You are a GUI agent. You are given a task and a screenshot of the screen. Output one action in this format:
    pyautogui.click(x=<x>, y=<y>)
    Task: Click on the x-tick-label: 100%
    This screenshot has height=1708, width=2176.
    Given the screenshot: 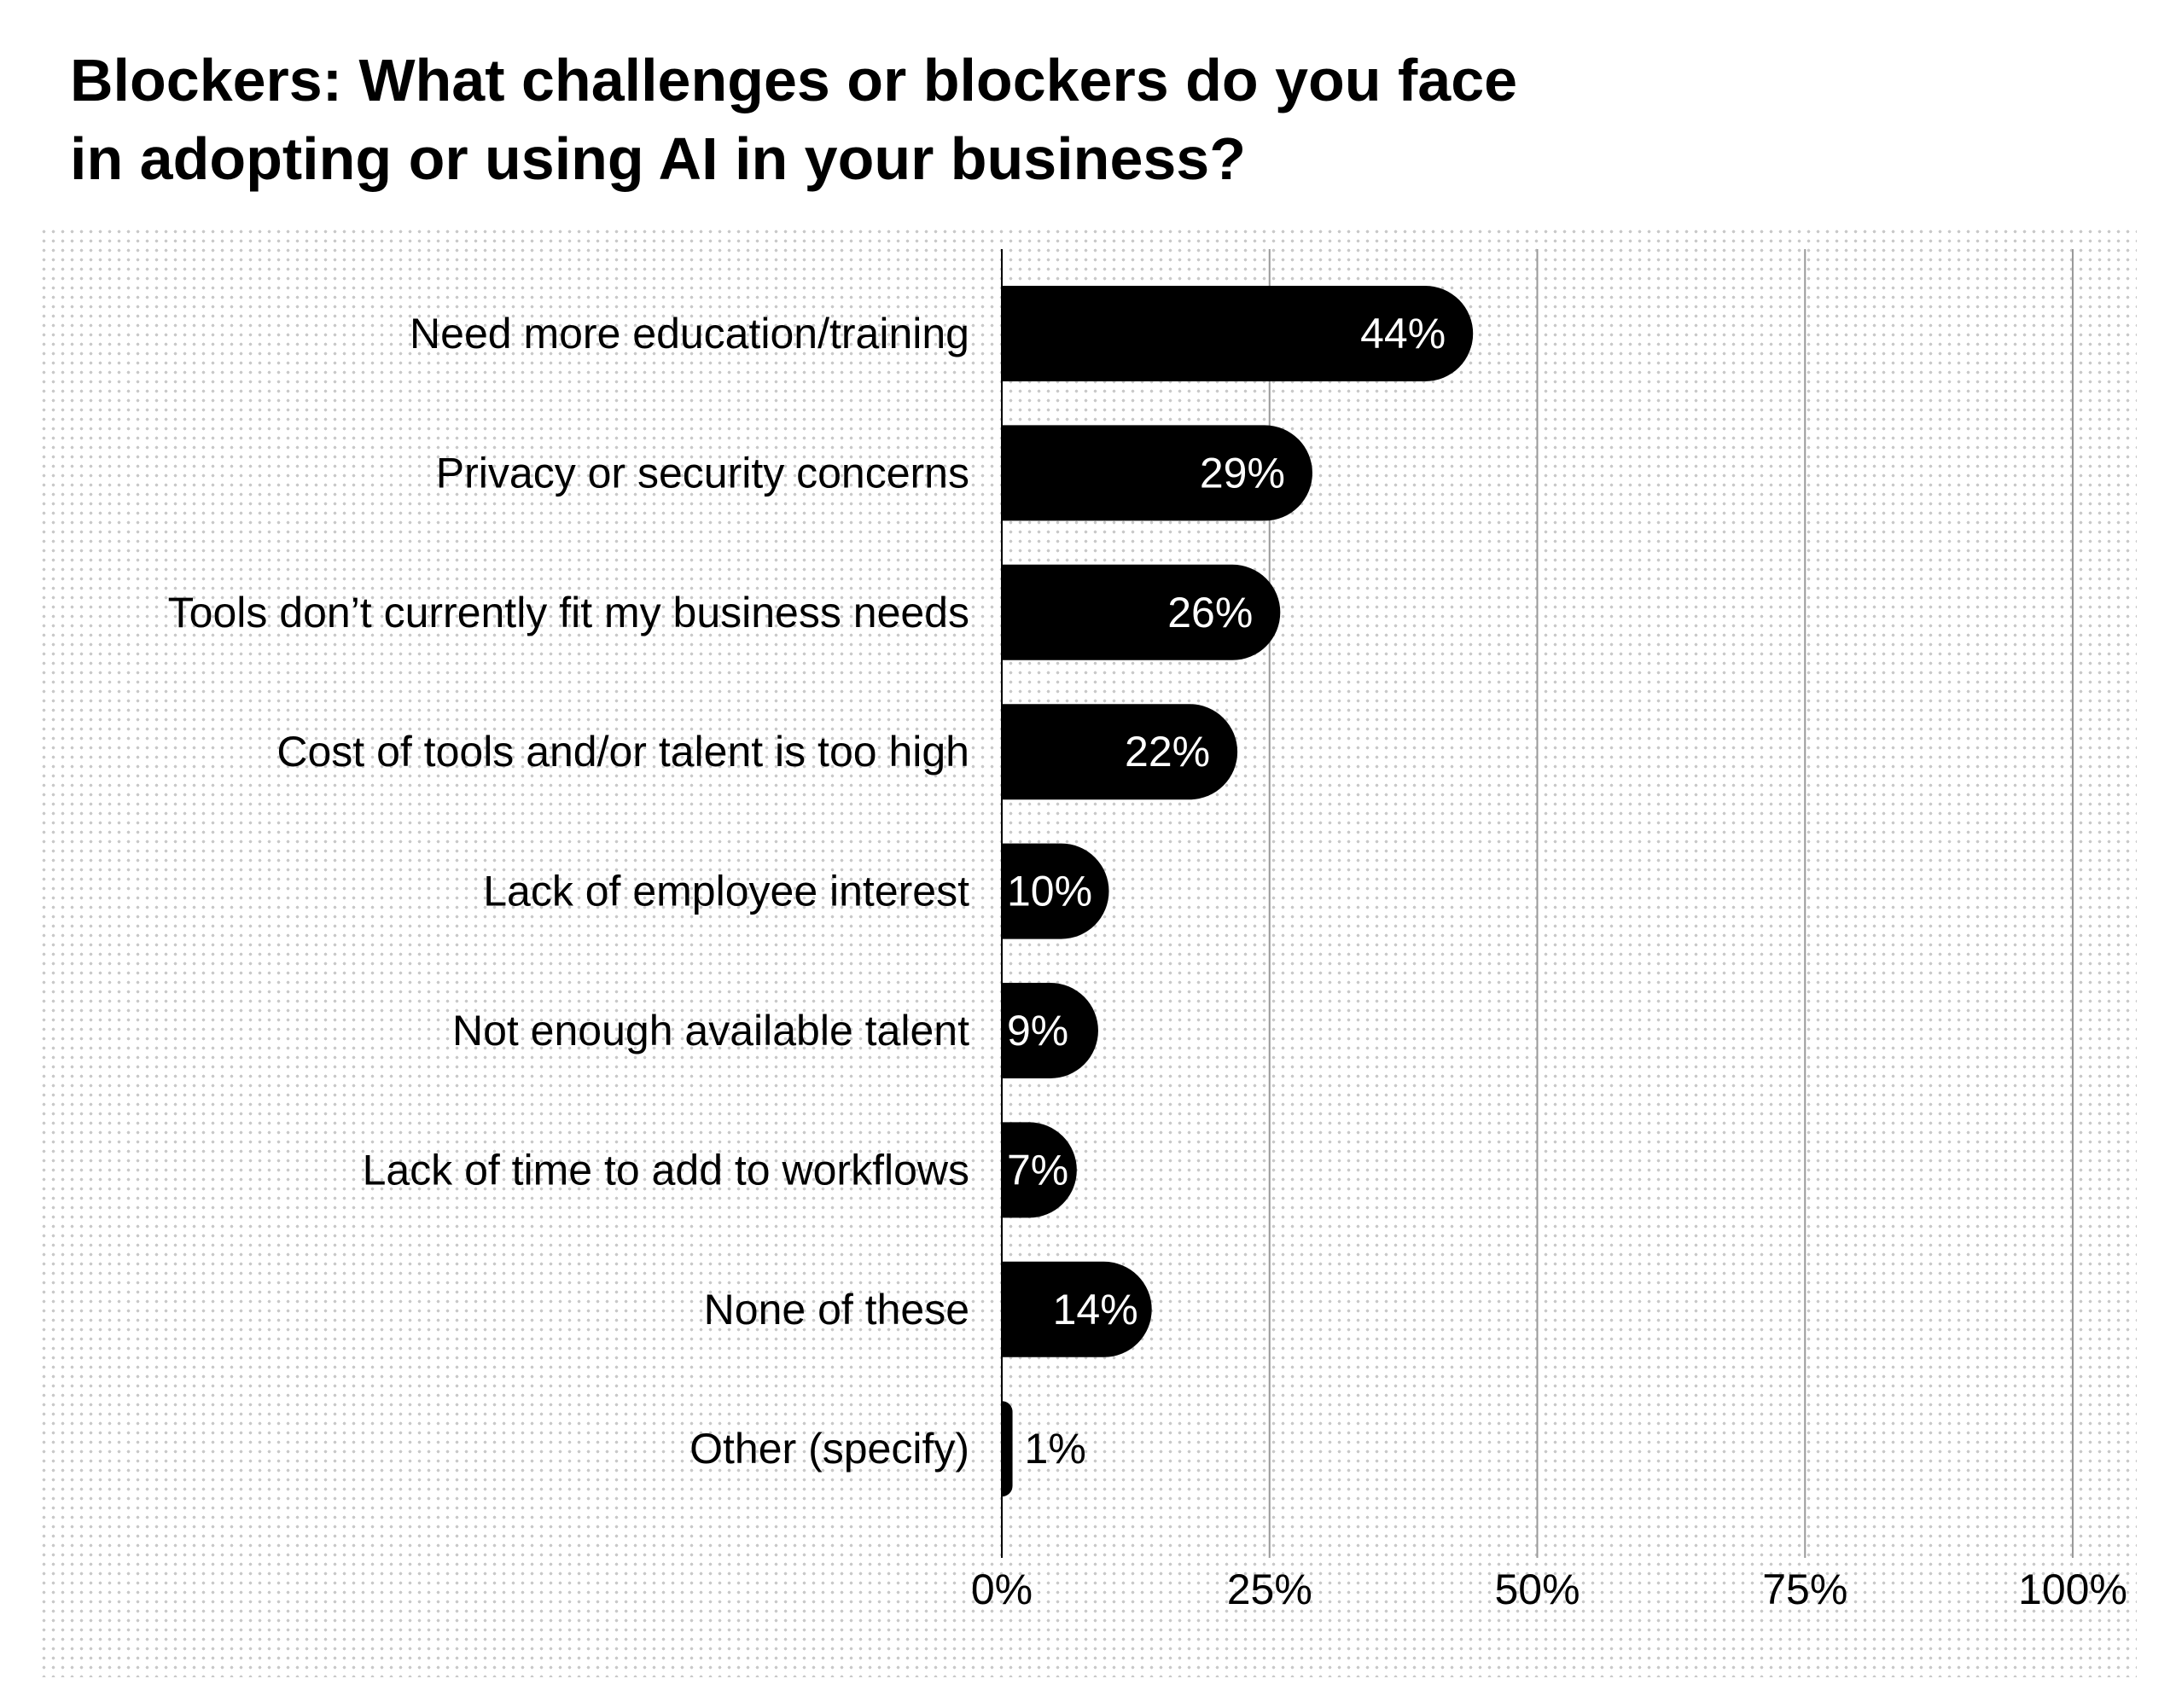 What is the action you would take?
    pyautogui.click(x=2072, y=1589)
    